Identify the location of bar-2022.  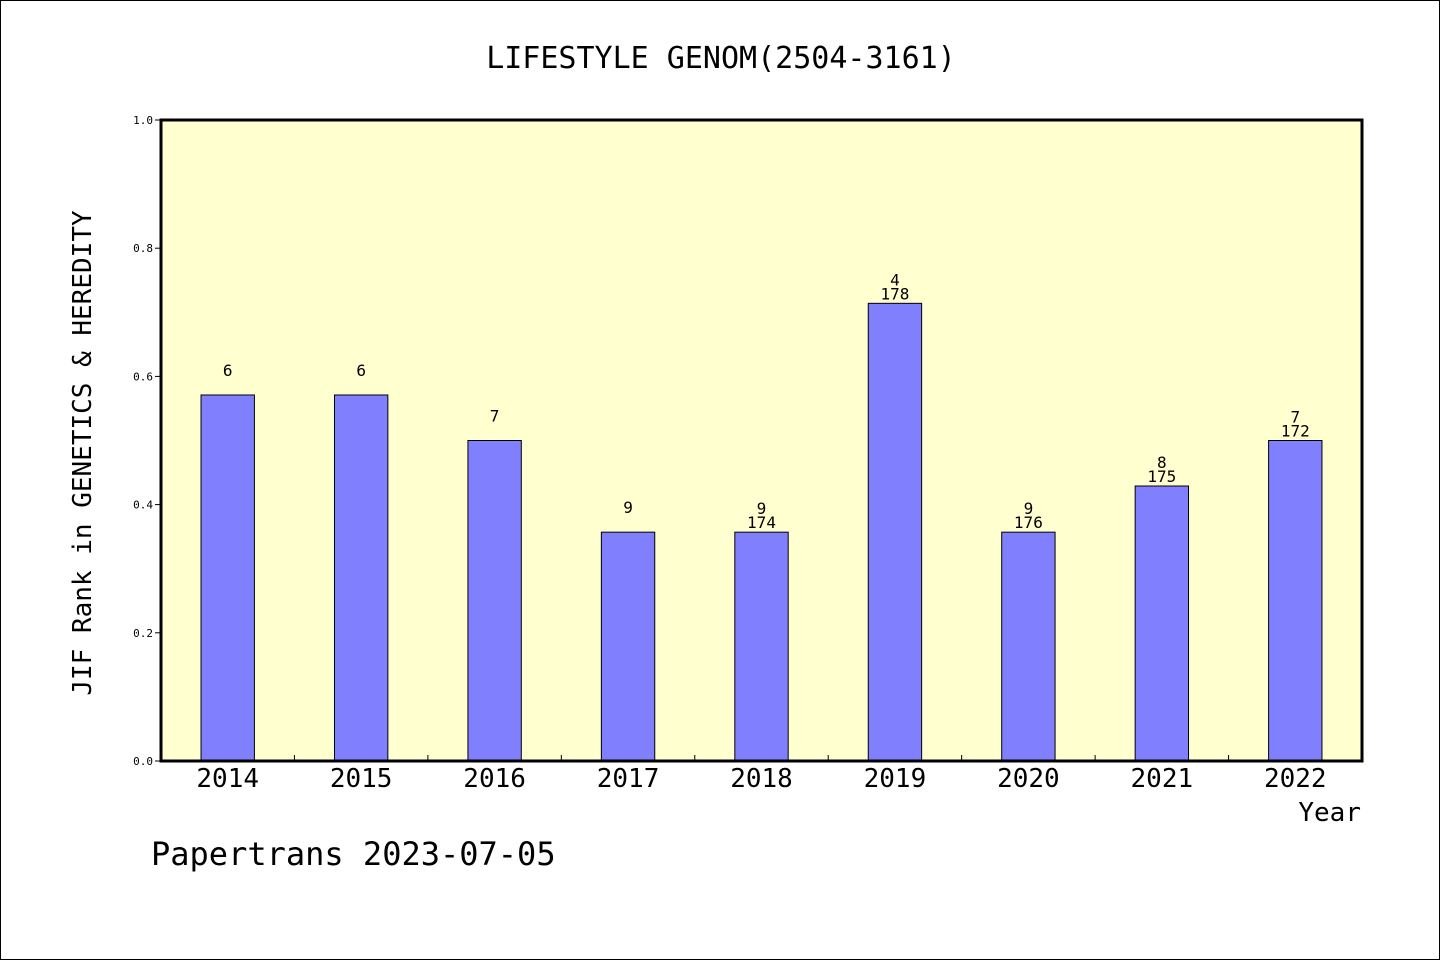
(1295, 601).